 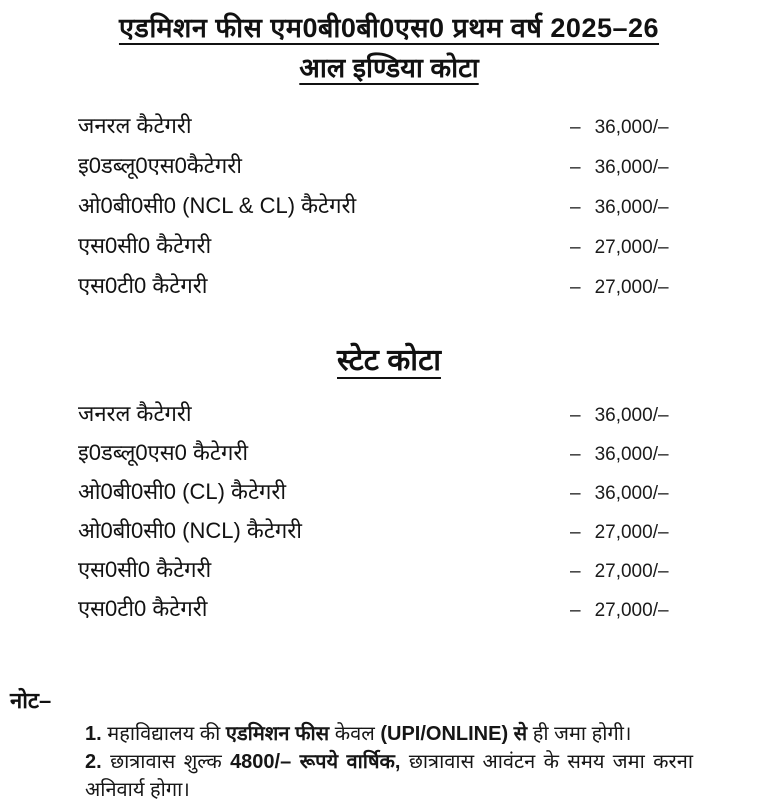 What do you see at coordinates (454, 734) in the screenshot?
I see `note-text-bold: (UPI/ONLINE) से` at bounding box center [454, 734].